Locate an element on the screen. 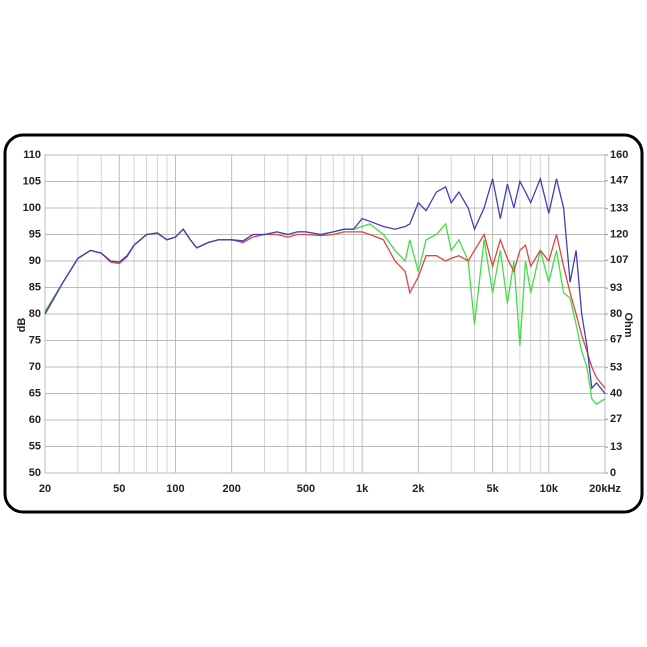 Image resolution: width=647 pixels, height=647 pixels. y-tick-label: 60 is located at coordinates (35, 420).